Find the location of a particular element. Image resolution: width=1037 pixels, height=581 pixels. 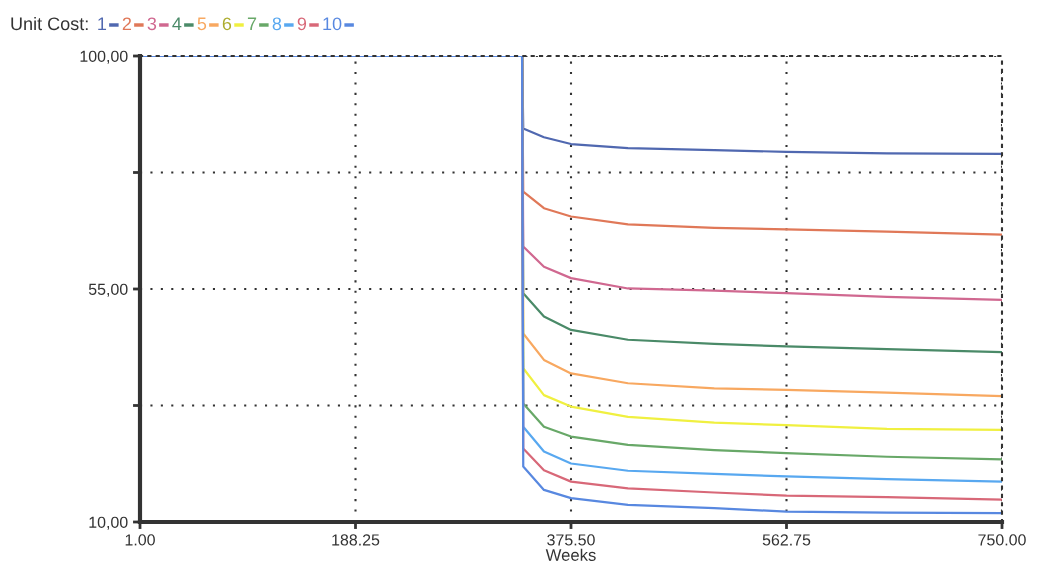

legend-label: 1 is located at coordinates (102, 23).